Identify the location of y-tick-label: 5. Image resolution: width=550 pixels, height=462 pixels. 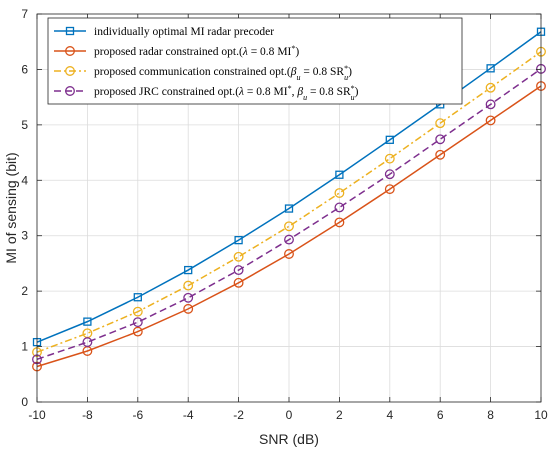
(24, 125).